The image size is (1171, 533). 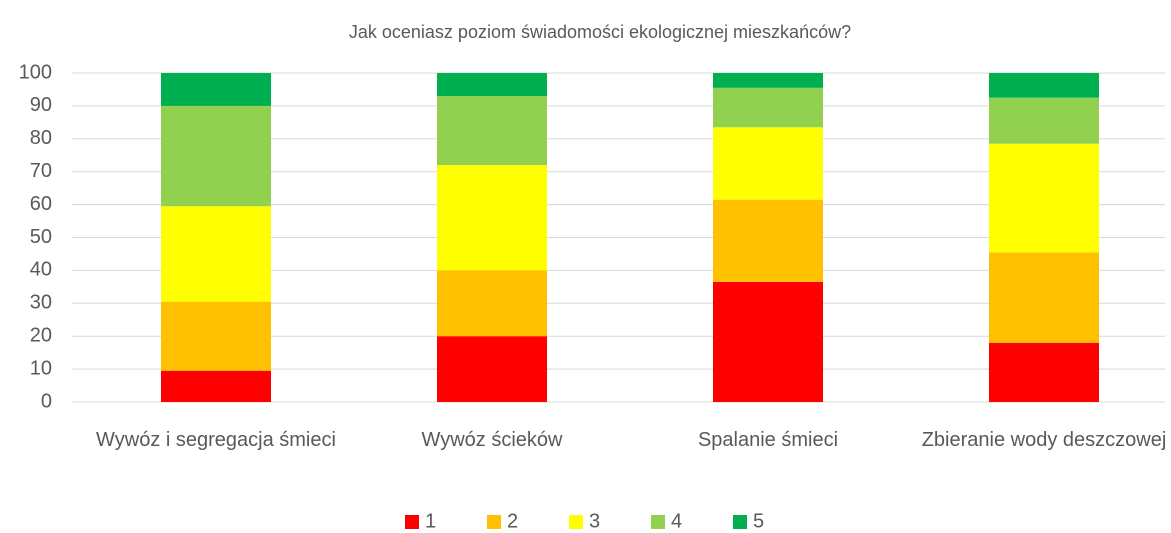 What do you see at coordinates (46, 401) in the screenshot?
I see `y-tick-label: 0` at bounding box center [46, 401].